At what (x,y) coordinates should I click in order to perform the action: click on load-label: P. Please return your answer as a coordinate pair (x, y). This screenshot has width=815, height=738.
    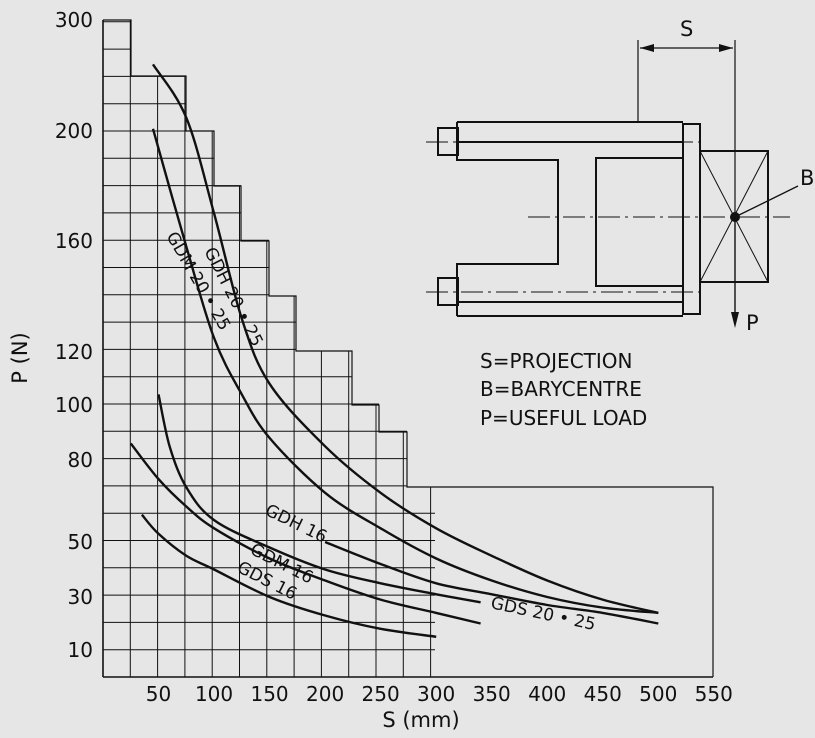
    Looking at the image, I should click on (752, 323).